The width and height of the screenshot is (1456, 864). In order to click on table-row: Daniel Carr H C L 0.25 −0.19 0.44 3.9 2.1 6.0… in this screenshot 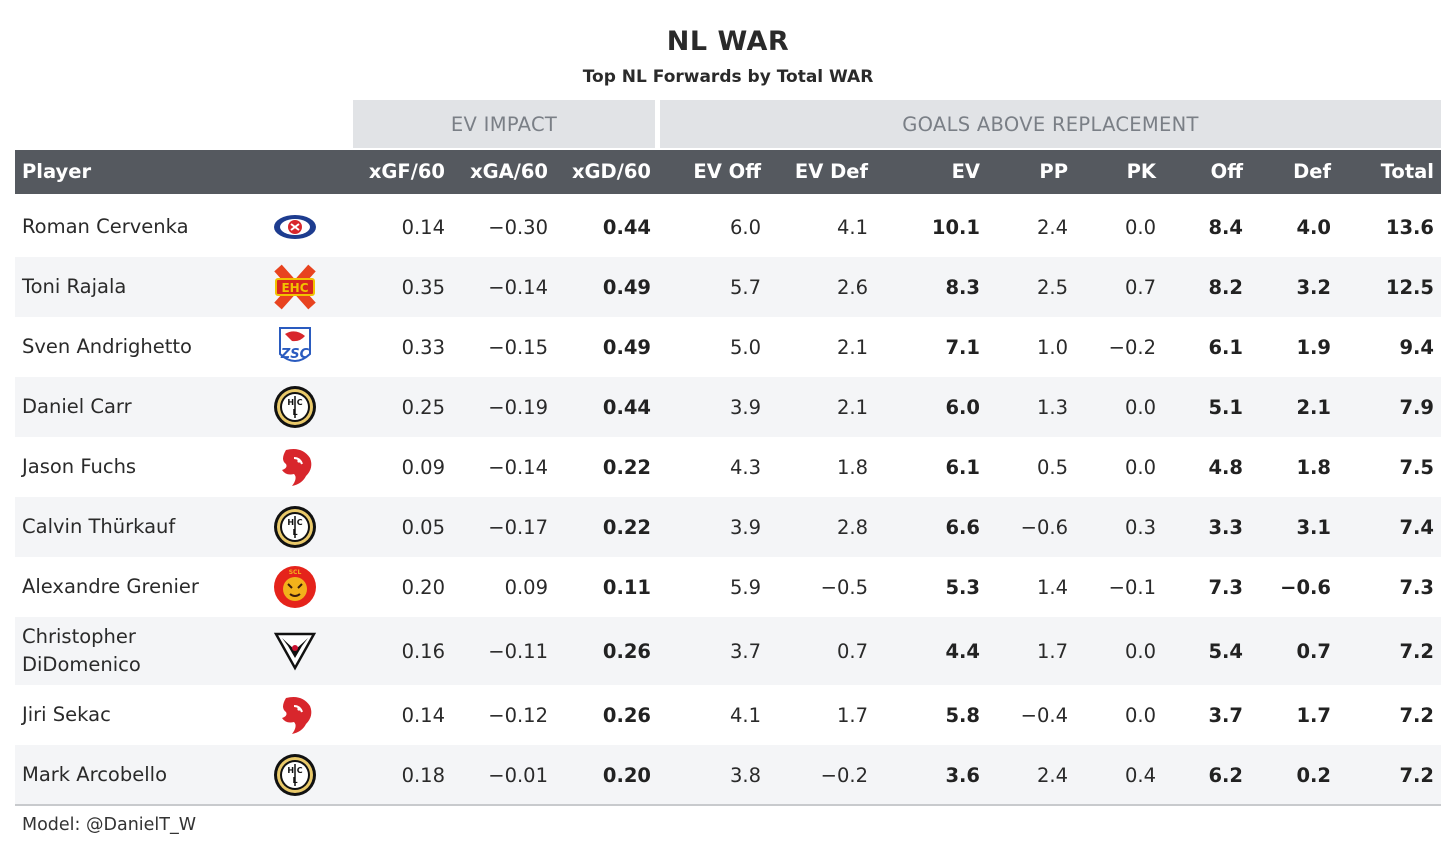, I will do `click(728, 407)`.